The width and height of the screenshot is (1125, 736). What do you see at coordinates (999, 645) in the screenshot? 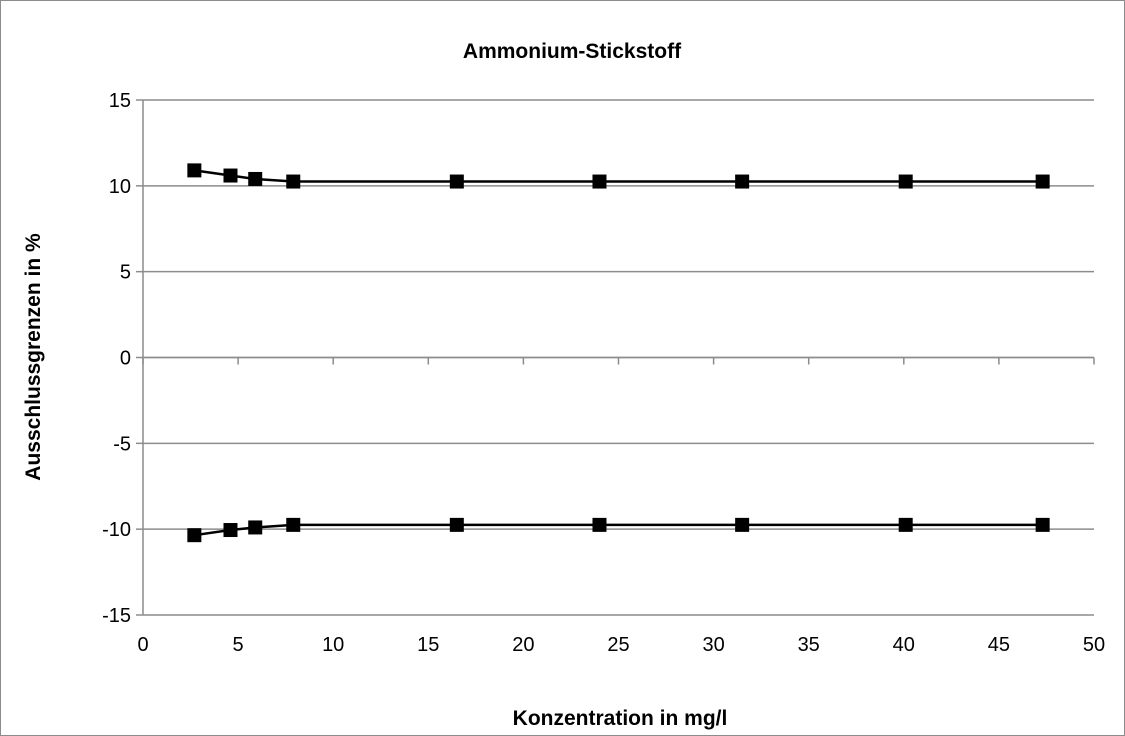
I see `x-tick-label: 45` at bounding box center [999, 645].